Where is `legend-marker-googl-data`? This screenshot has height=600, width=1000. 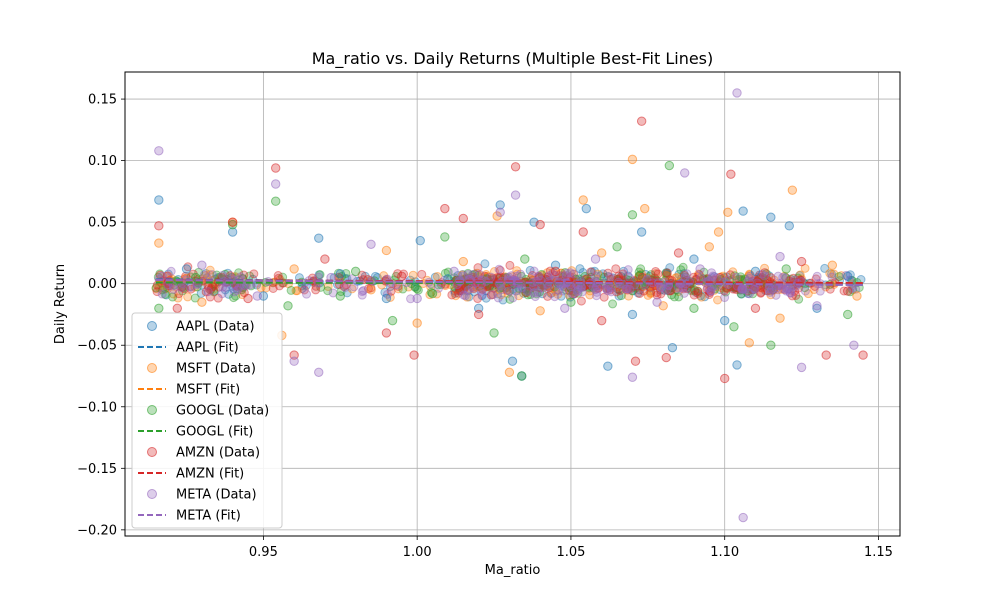 legend-marker-googl-data is located at coordinates (152, 410).